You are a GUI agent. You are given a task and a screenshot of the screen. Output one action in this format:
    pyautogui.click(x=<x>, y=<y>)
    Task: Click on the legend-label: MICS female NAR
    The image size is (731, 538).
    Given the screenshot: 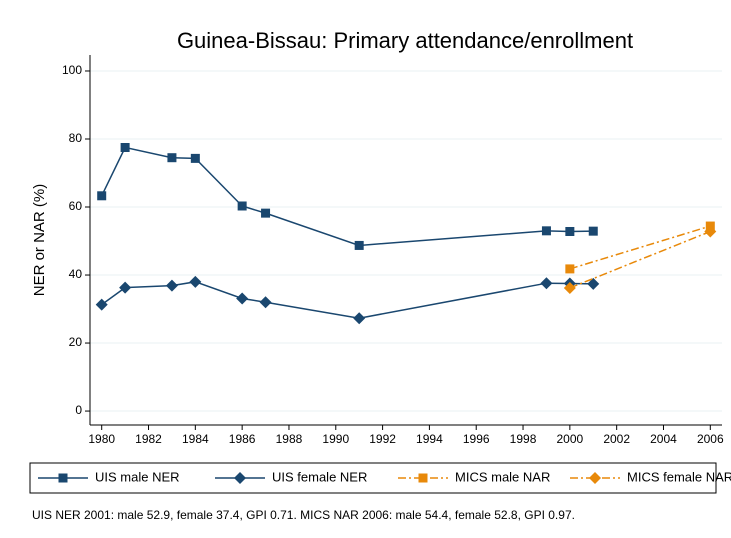 What is the action you would take?
    pyautogui.click(x=679, y=476)
    